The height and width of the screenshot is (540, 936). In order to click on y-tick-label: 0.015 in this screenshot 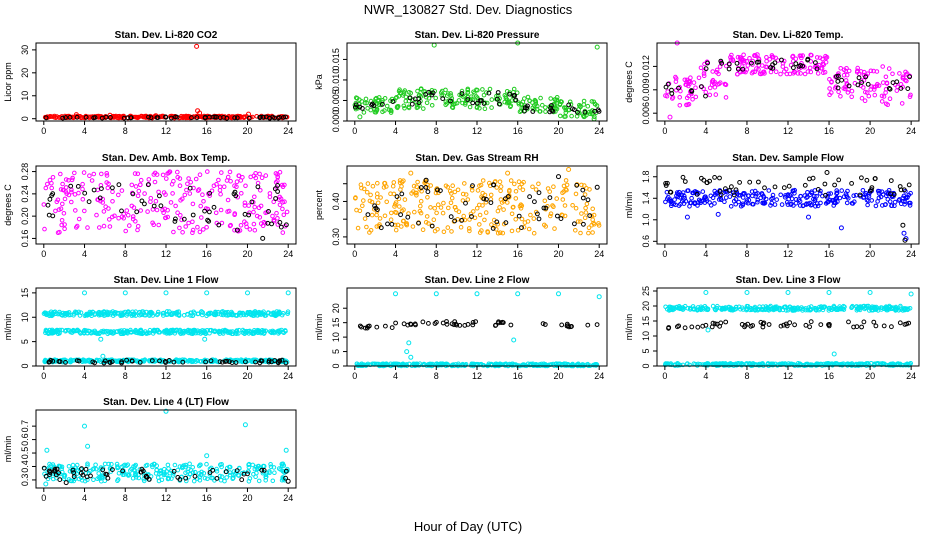, I will do `click(336, 59)`.